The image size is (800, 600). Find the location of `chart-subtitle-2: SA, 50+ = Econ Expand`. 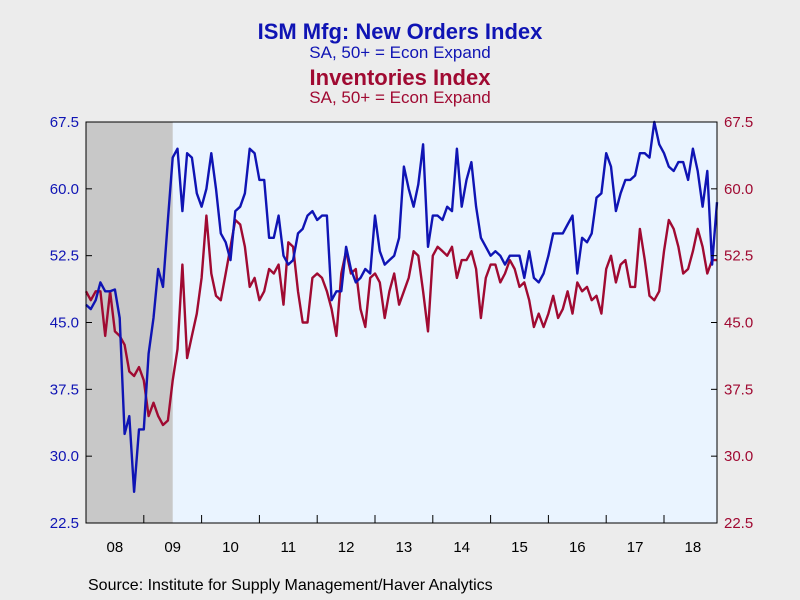

chart-subtitle-2: SA, 50+ = Econ Expand is located at coordinates (400, 97).